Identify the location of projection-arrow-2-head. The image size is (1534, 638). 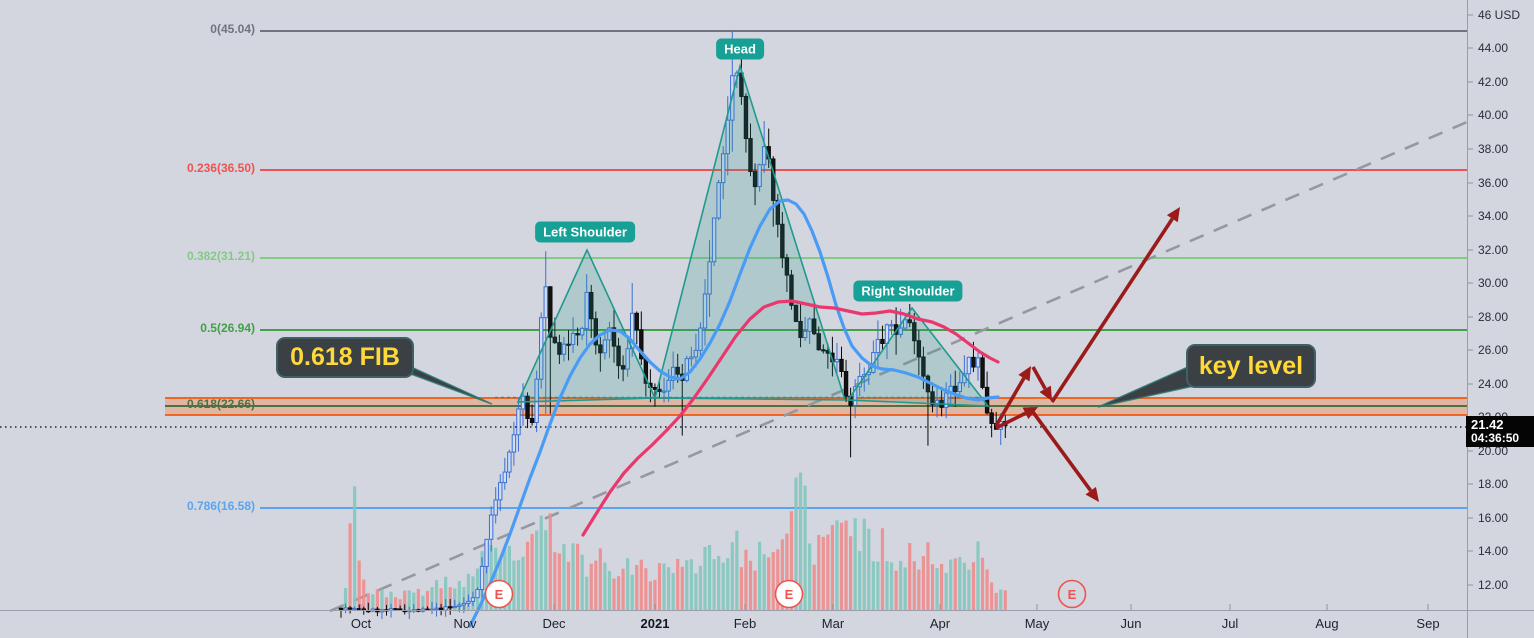
(1173, 215).